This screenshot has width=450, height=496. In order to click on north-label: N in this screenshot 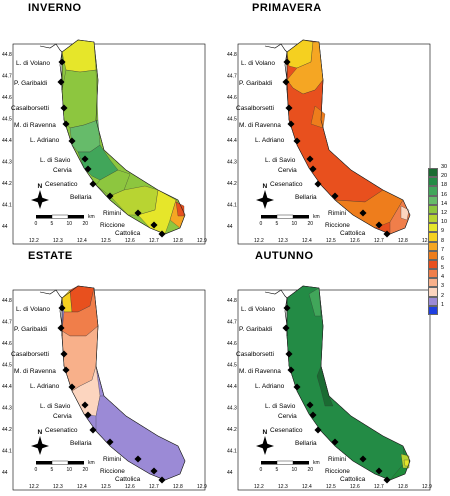, I will do `click(40, 432)`.